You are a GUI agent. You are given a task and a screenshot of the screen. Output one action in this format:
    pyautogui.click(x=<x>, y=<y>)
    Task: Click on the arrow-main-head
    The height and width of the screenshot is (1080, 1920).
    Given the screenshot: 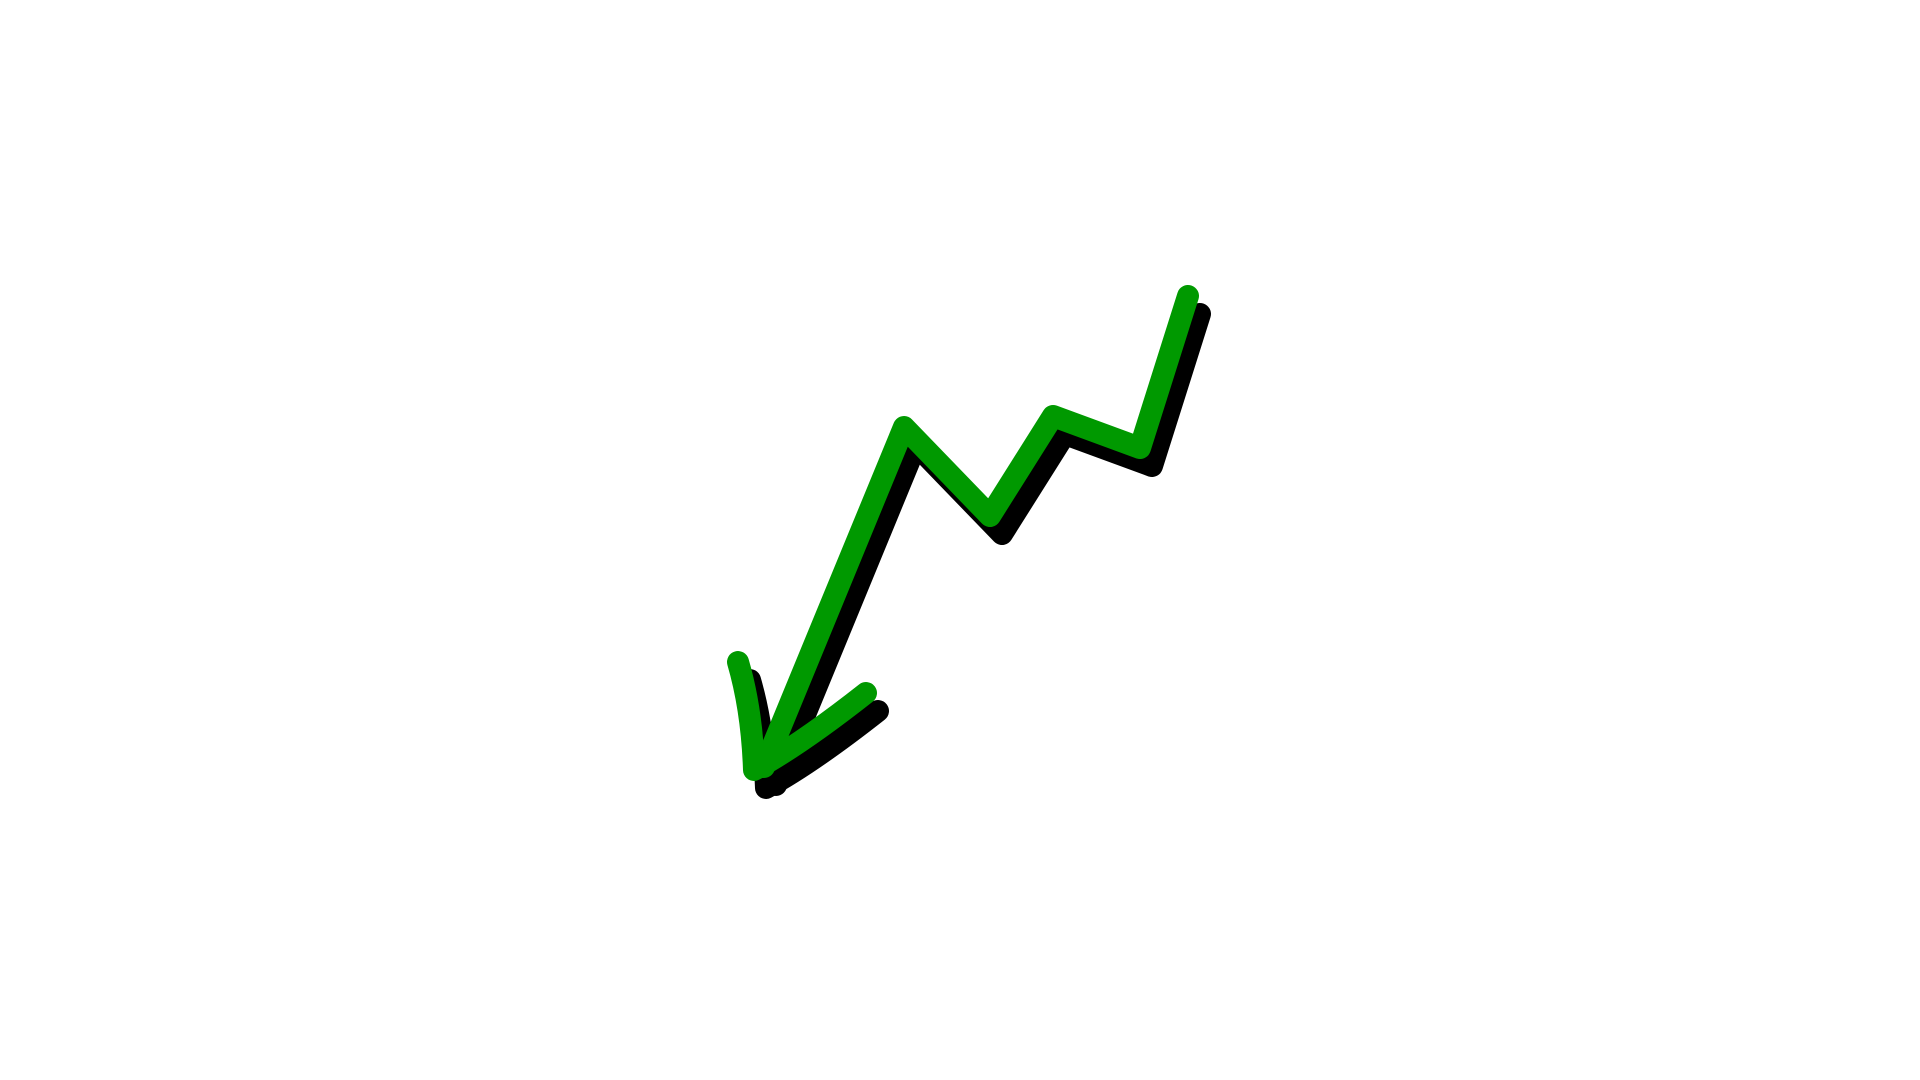 What is the action you would take?
    pyautogui.click(x=802, y=716)
    